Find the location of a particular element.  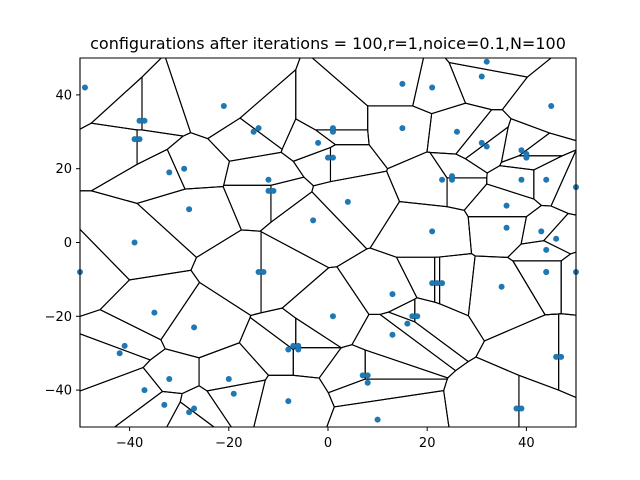

x-tick-label: −40 is located at coordinates (129, 443).